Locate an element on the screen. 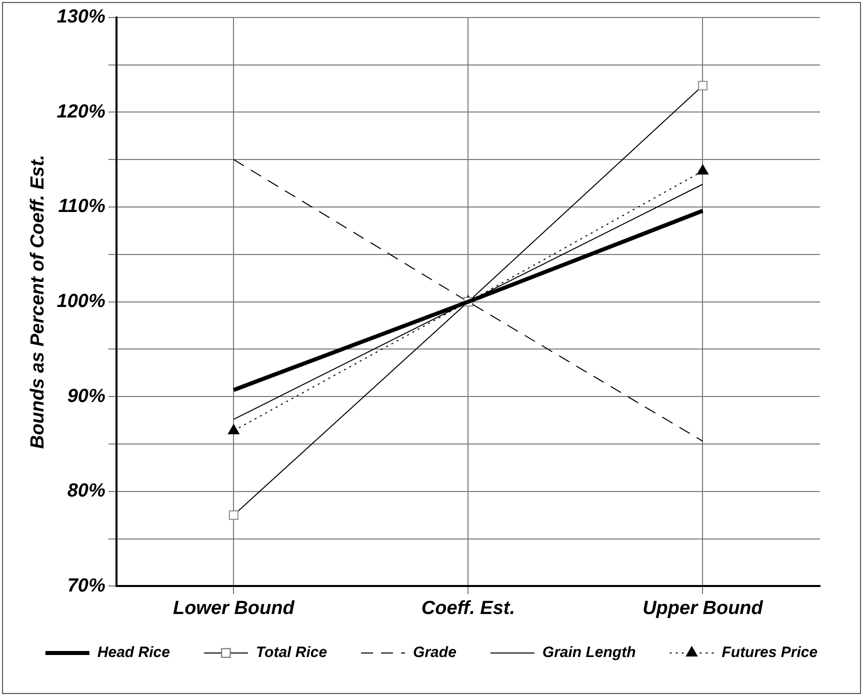 This screenshot has width=865, height=698. legend-label: Head Rice is located at coordinates (133, 653).